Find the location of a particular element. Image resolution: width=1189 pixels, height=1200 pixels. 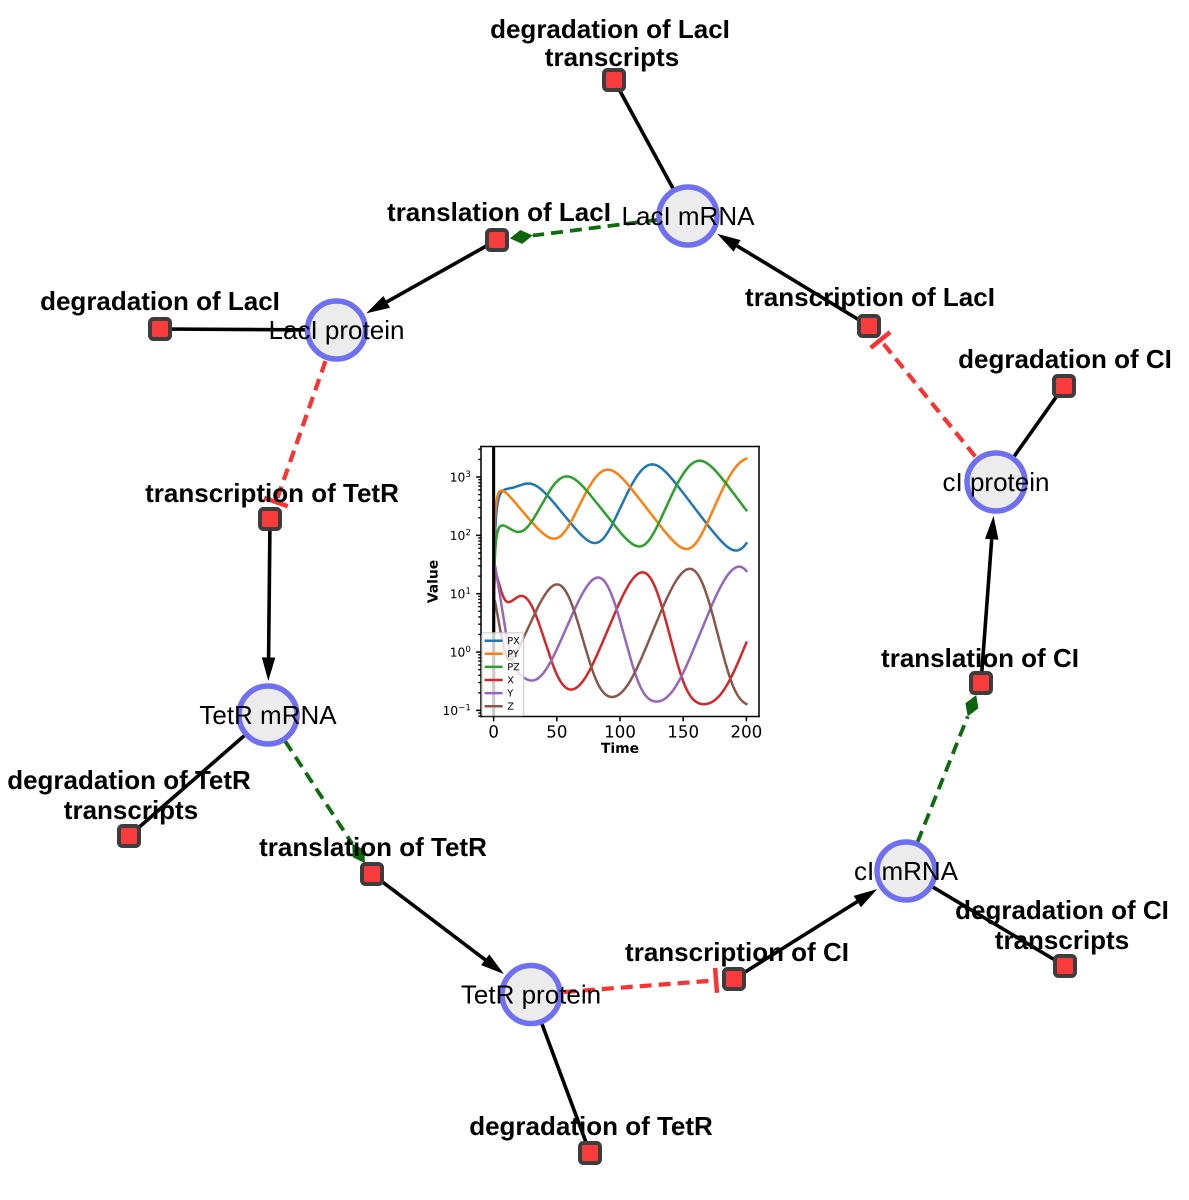

svg-text: LacI protein is located at coordinates (337, 330).